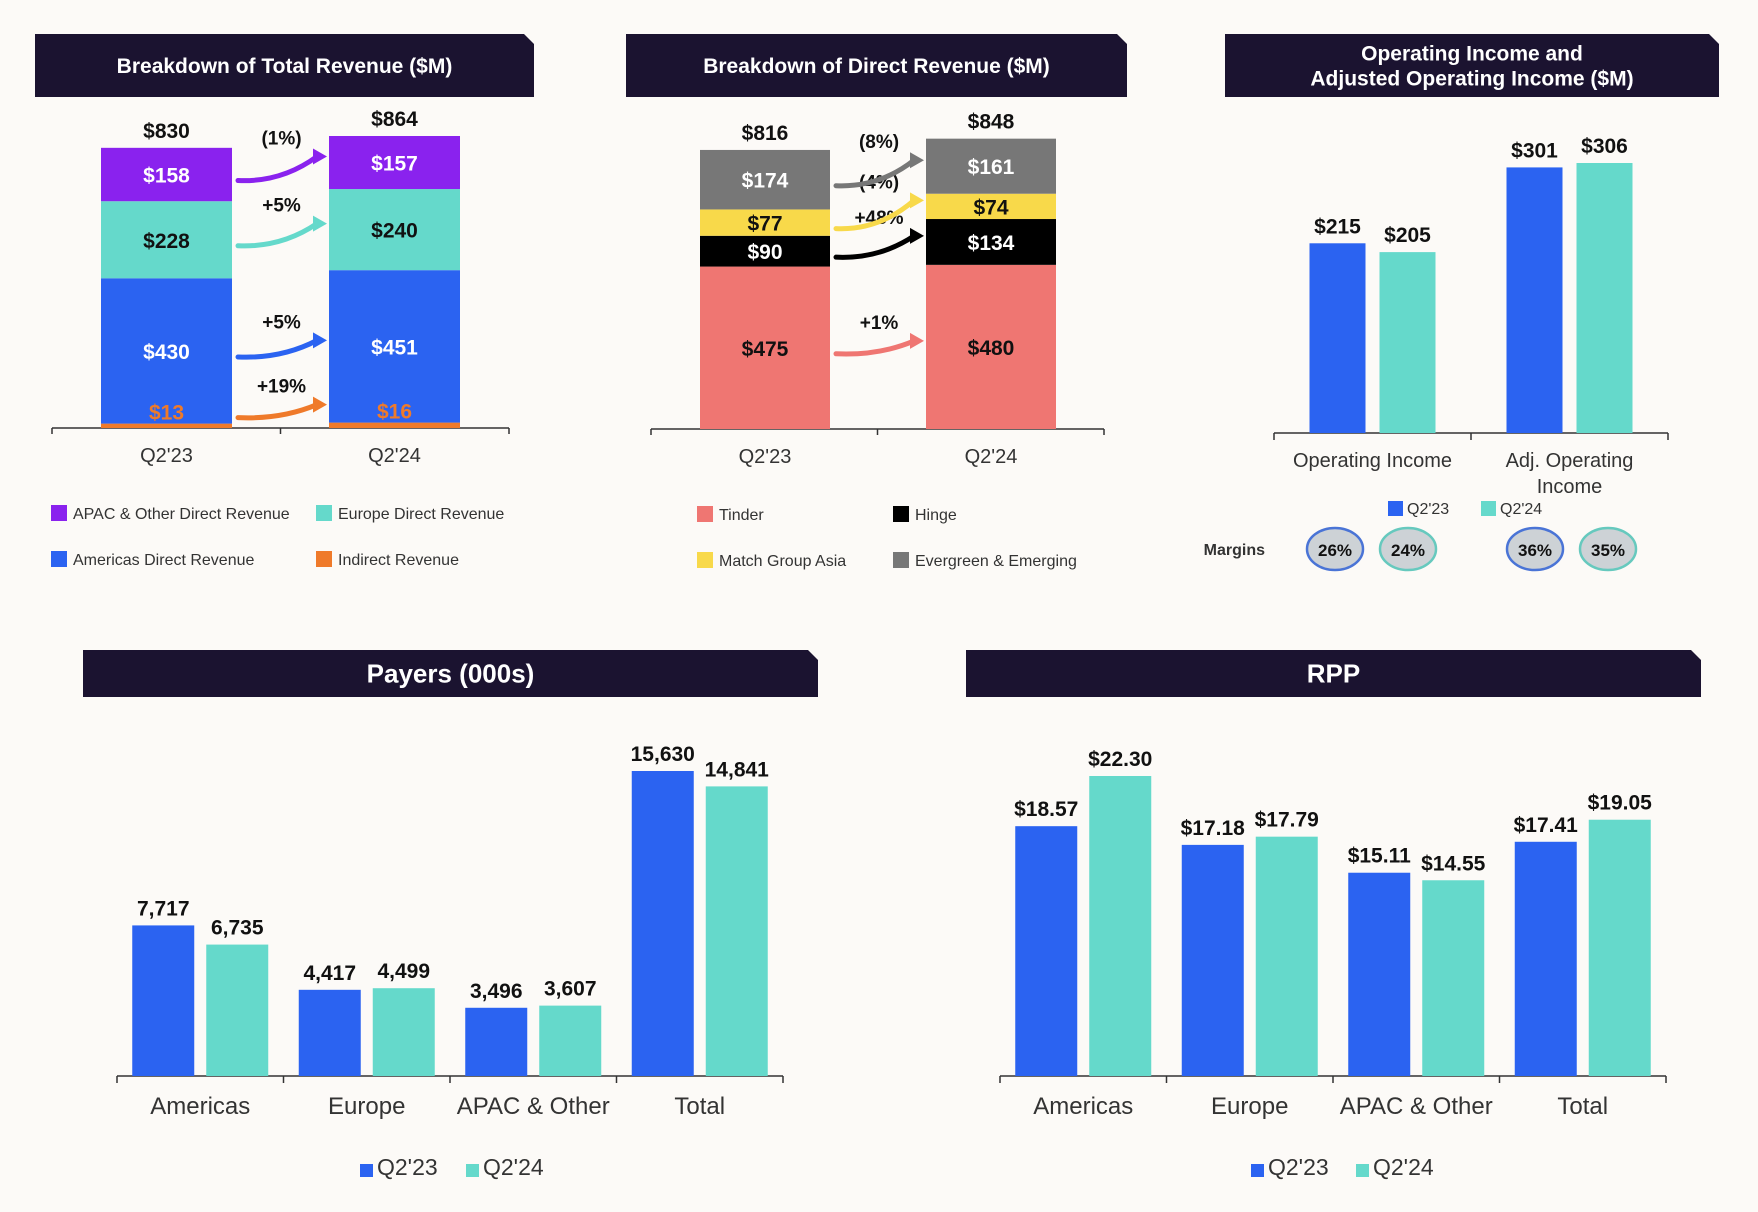 This screenshot has width=1758, height=1212. What do you see at coordinates (394, 412) in the screenshot?
I see `data-label: $16` at bounding box center [394, 412].